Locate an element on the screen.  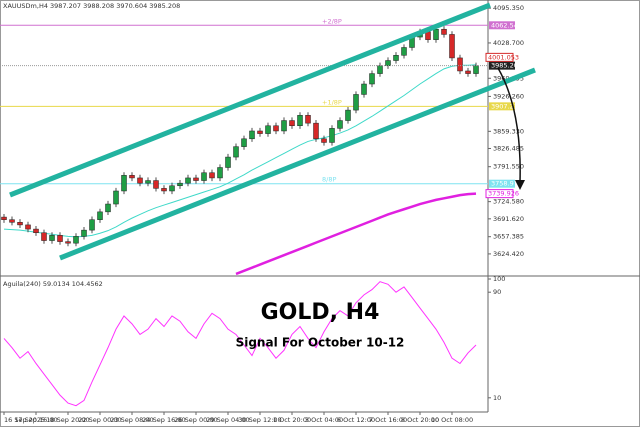
level-value: 3758.97 is located at coordinates (504, 184).